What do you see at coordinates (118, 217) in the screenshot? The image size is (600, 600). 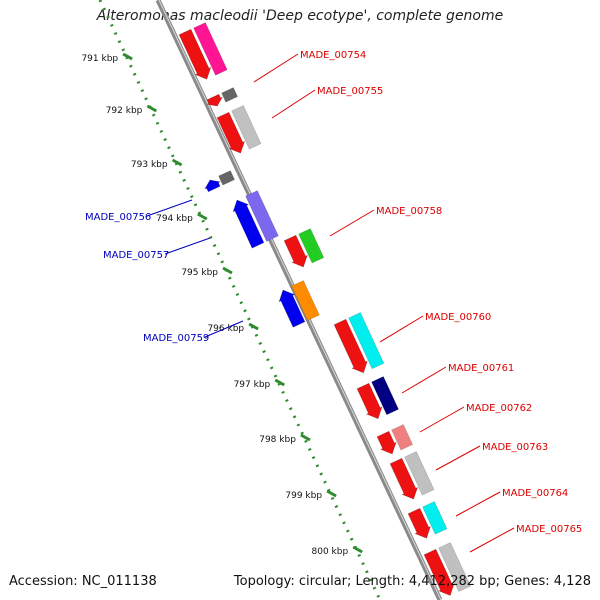 I see `feature-label: MADE_00756` at bounding box center [118, 217].